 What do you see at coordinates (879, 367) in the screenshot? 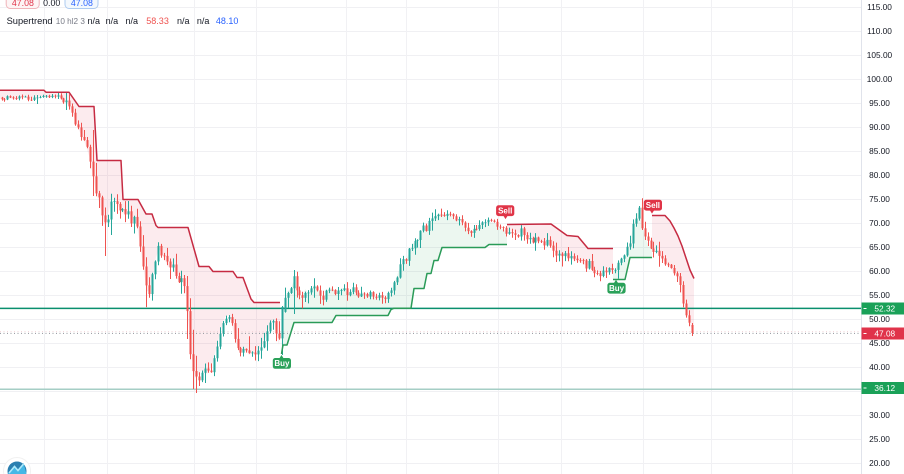
I see `svg-text: 40.00` at bounding box center [879, 367].